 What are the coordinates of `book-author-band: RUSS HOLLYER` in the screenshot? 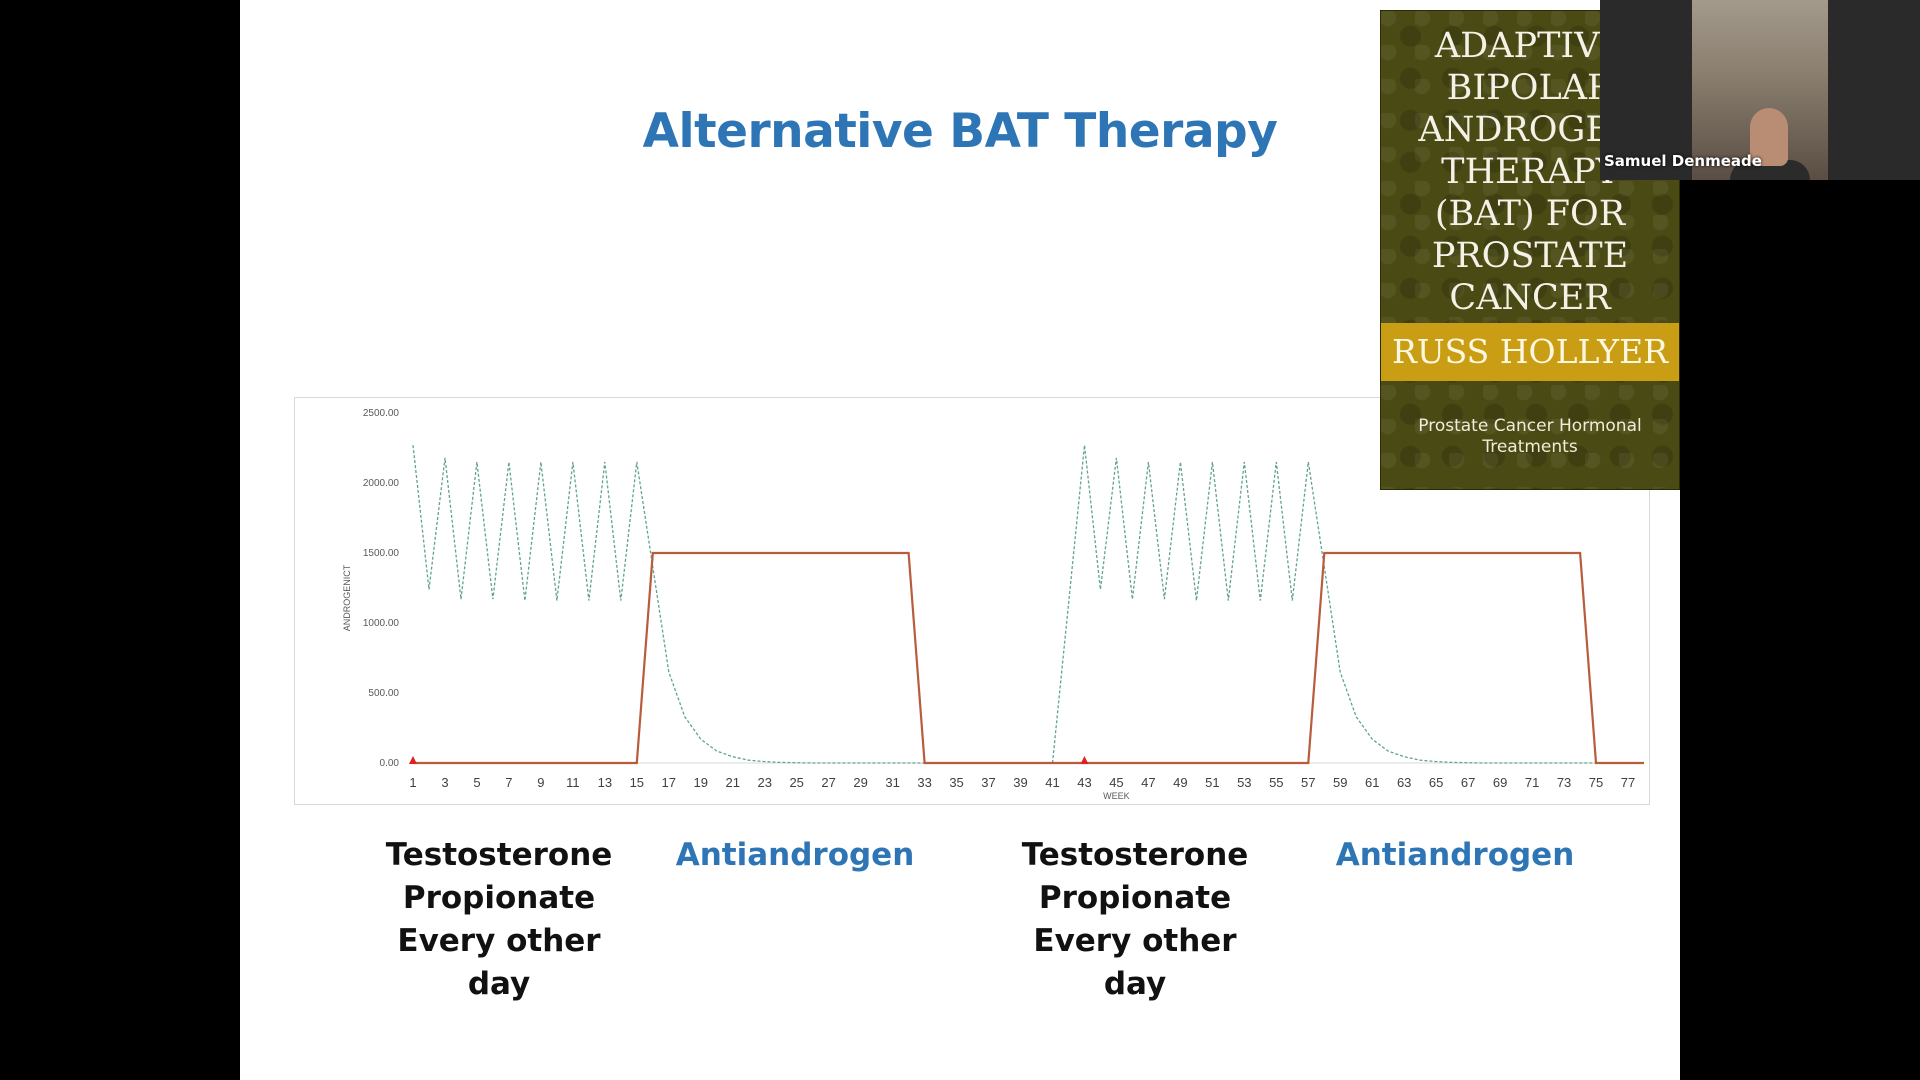 It's located at (1530, 352).